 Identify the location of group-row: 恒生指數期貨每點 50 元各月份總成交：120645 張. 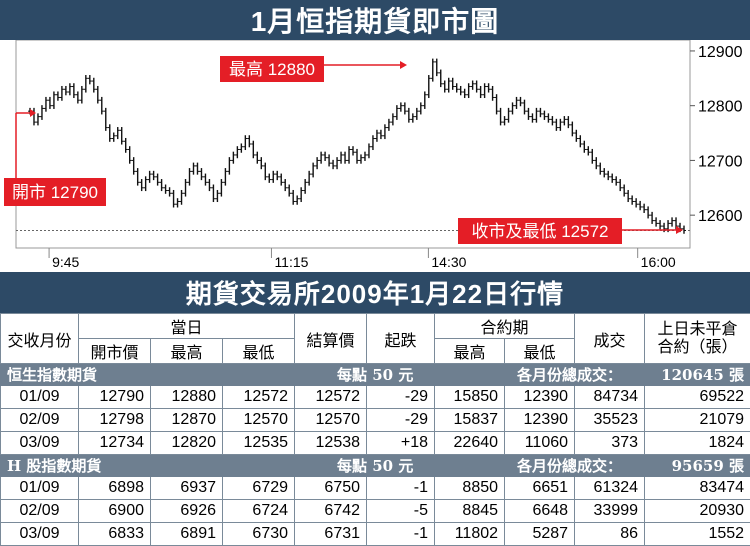
(375, 375).